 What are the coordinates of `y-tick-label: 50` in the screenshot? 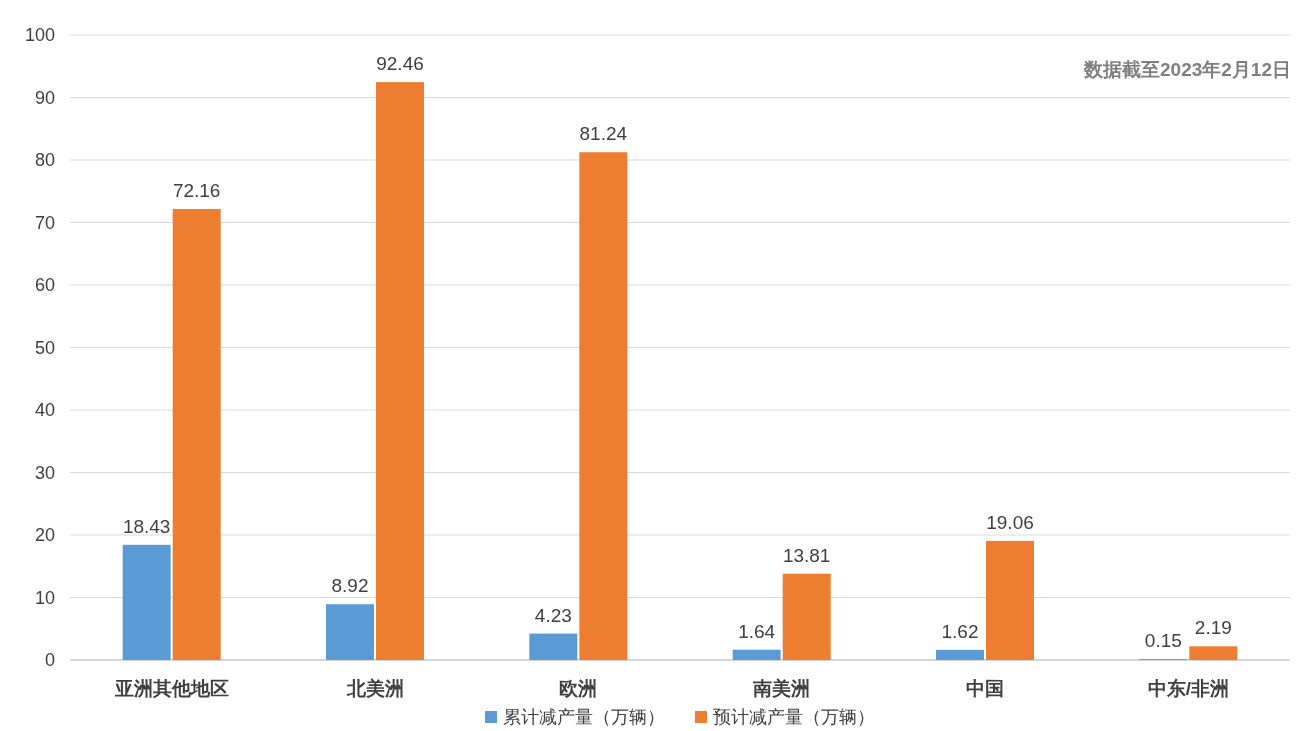 It's located at (44, 347).